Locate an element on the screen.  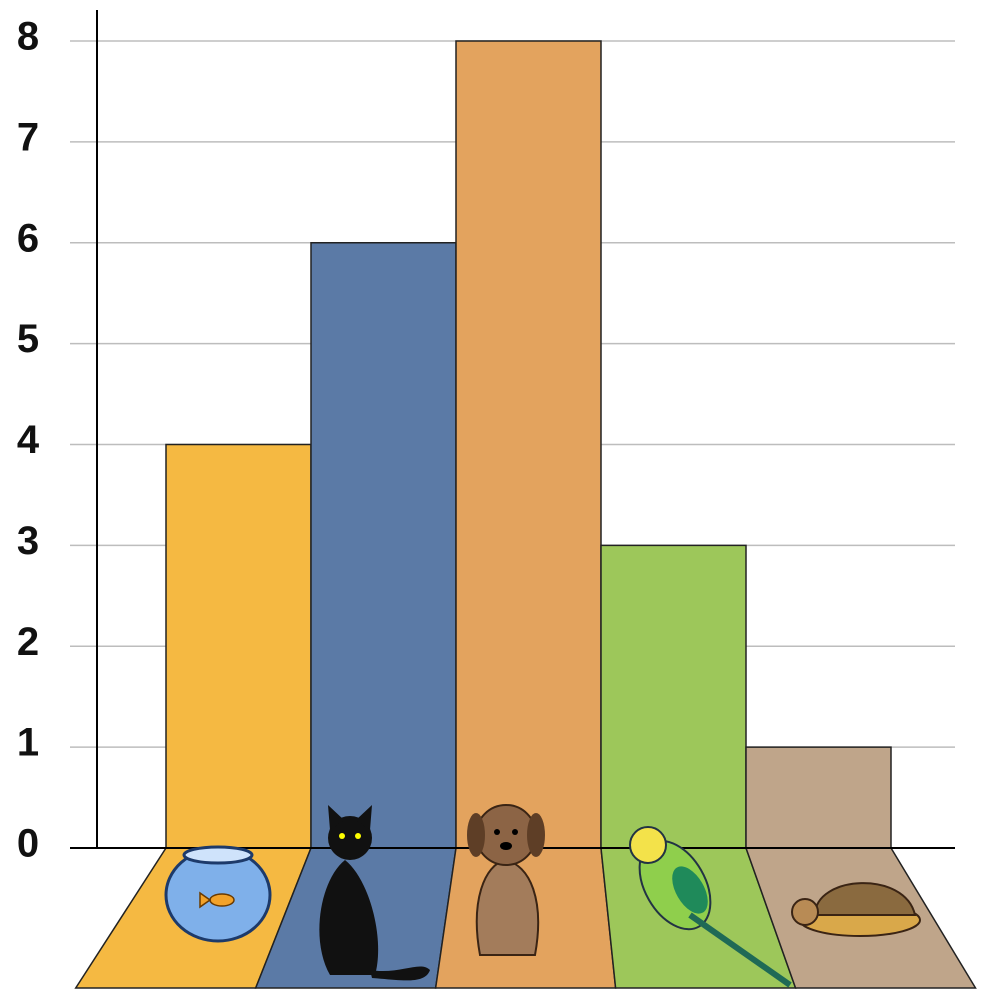
pet-icons is located at coordinates (542, 896).